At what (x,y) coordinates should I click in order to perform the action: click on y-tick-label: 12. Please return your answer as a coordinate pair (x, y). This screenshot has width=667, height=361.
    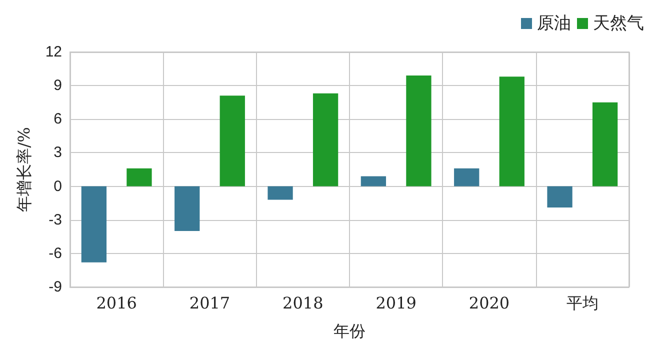
    Looking at the image, I should click on (53, 52).